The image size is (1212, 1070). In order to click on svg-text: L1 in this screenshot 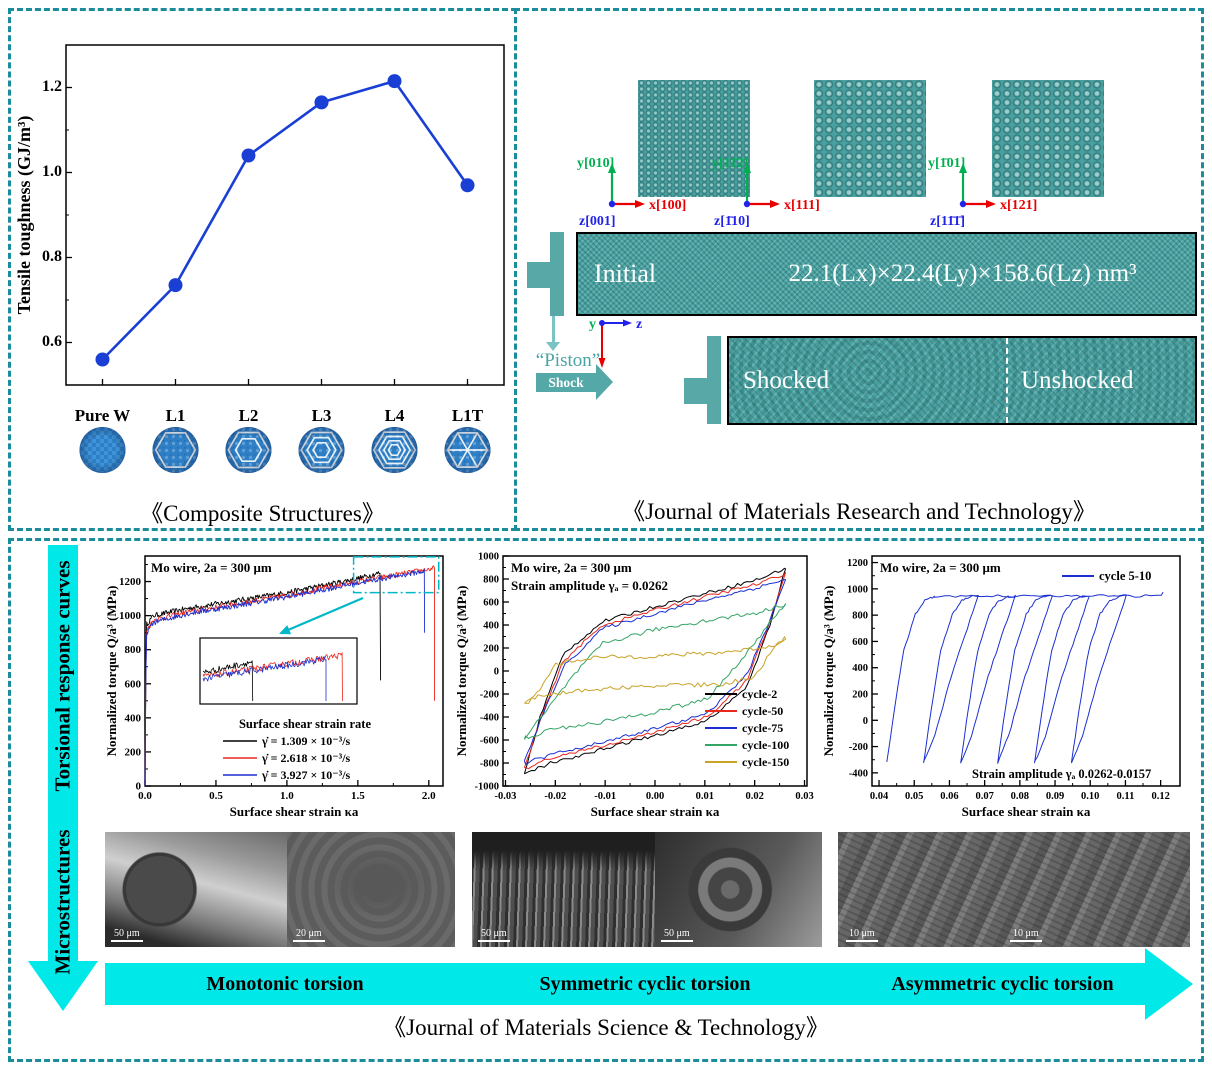, I will do `click(176, 415)`.